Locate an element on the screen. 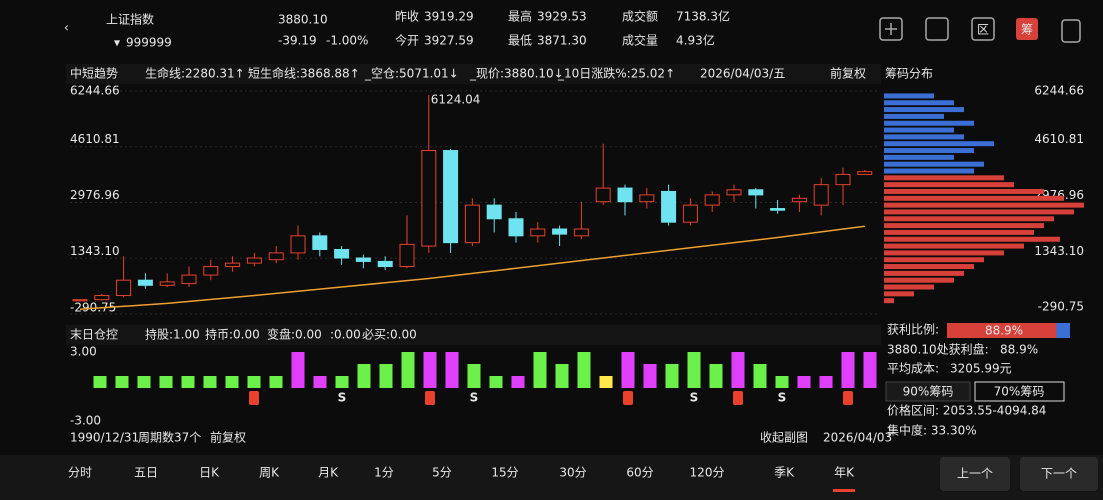  y-tick-label: 4610.81 is located at coordinates (95, 139).